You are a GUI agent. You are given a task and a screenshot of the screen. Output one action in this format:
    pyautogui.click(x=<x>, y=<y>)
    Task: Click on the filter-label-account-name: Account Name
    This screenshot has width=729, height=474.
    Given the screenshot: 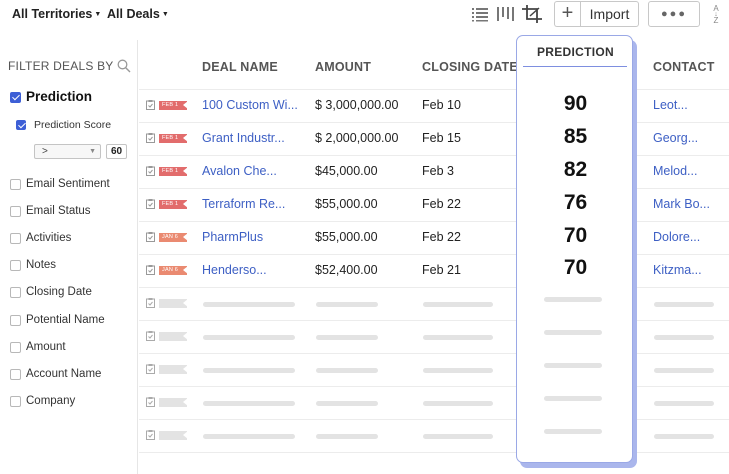 What is the action you would take?
    pyautogui.click(x=64, y=374)
    